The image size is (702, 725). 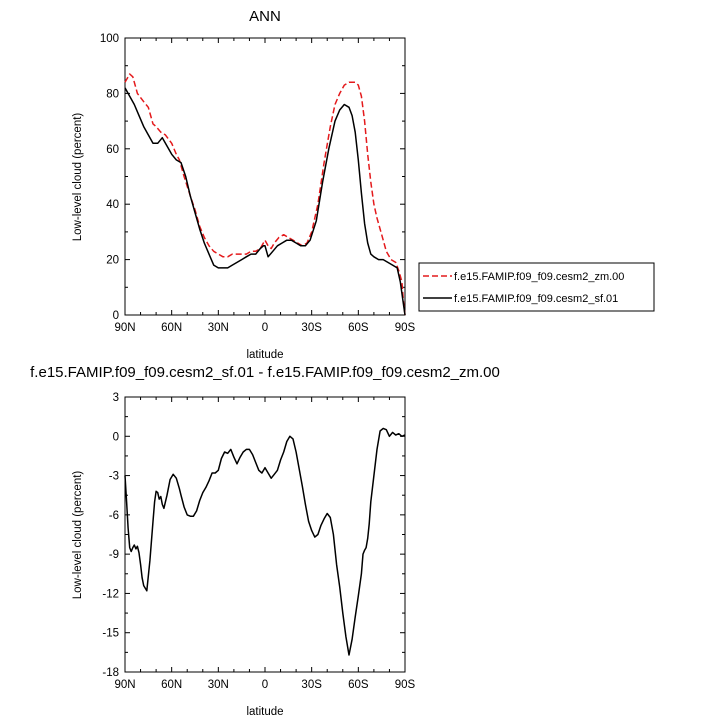 I want to click on y-tick-label: 100, so click(x=109, y=39).